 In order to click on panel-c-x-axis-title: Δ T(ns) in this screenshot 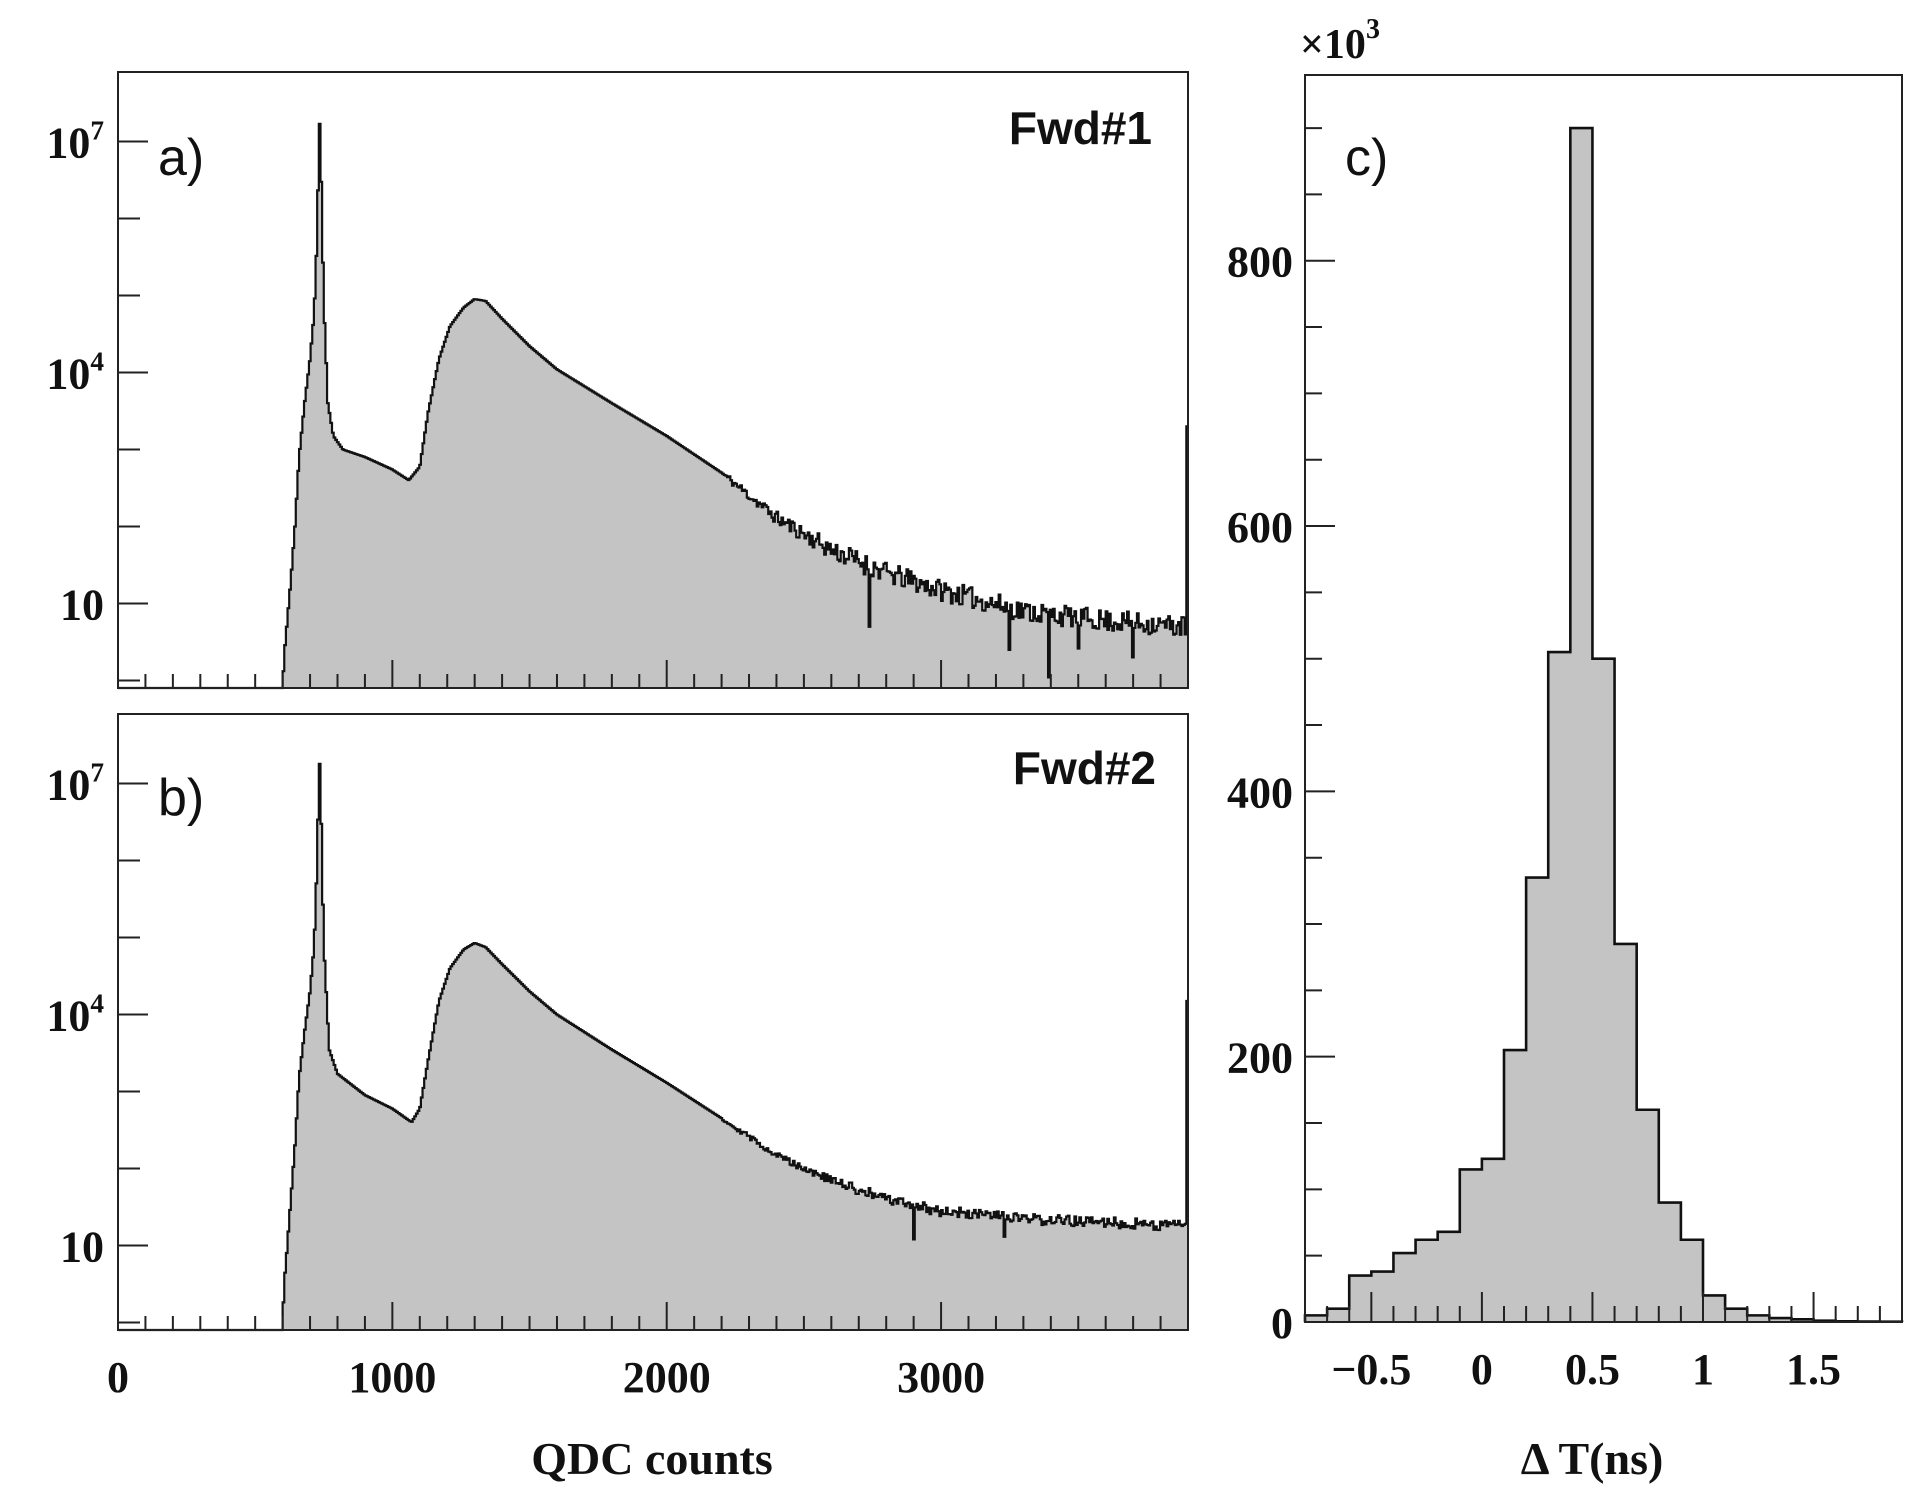, I will do `click(1592, 1458)`.